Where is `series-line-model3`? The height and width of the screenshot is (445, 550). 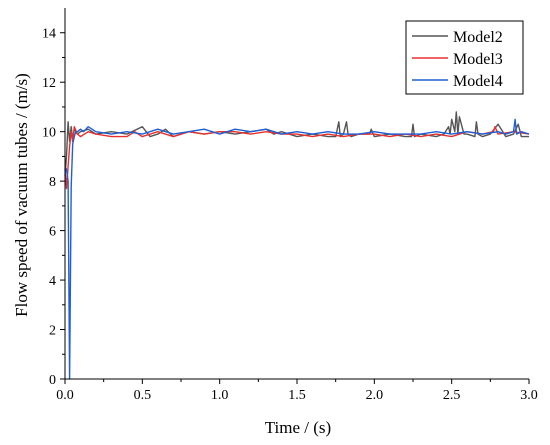 series-line-model3 is located at coordinates (297, 157).